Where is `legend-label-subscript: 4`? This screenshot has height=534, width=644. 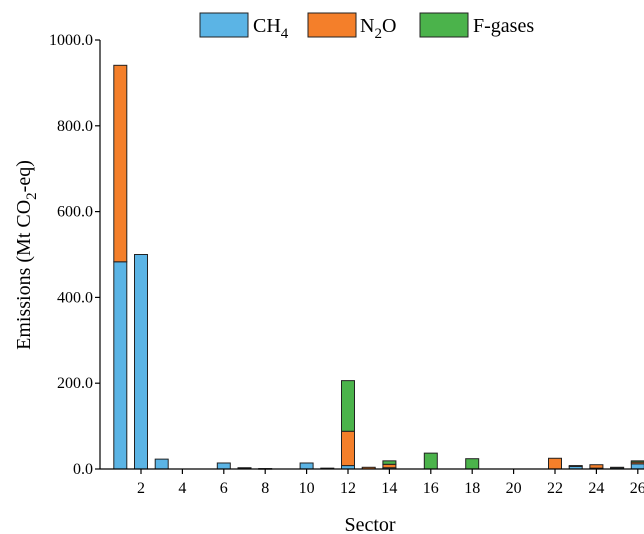 legend-label-subscript: 4 is located at coordinates (285, 34).